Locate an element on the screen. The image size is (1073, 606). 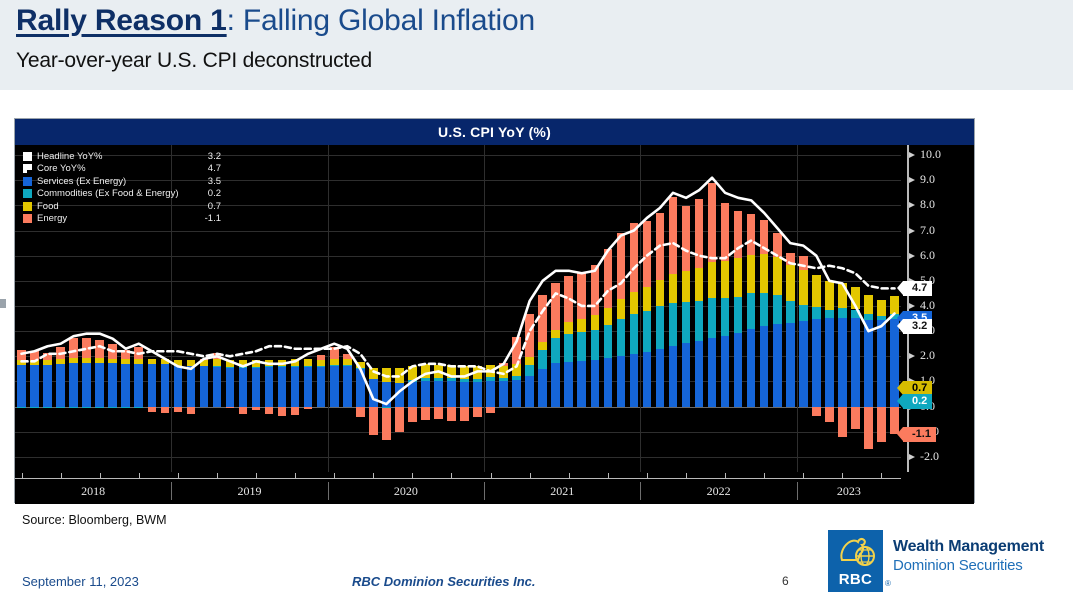
rbc-lion-globe-icon is located at coordinates (857, 551).